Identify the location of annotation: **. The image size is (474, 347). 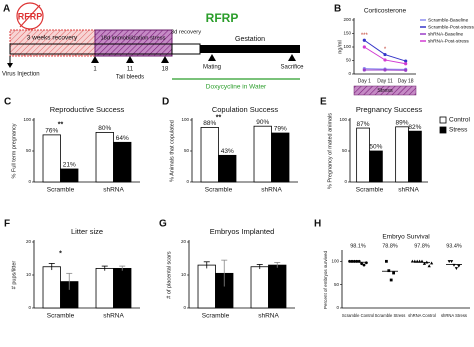
(61, 125).